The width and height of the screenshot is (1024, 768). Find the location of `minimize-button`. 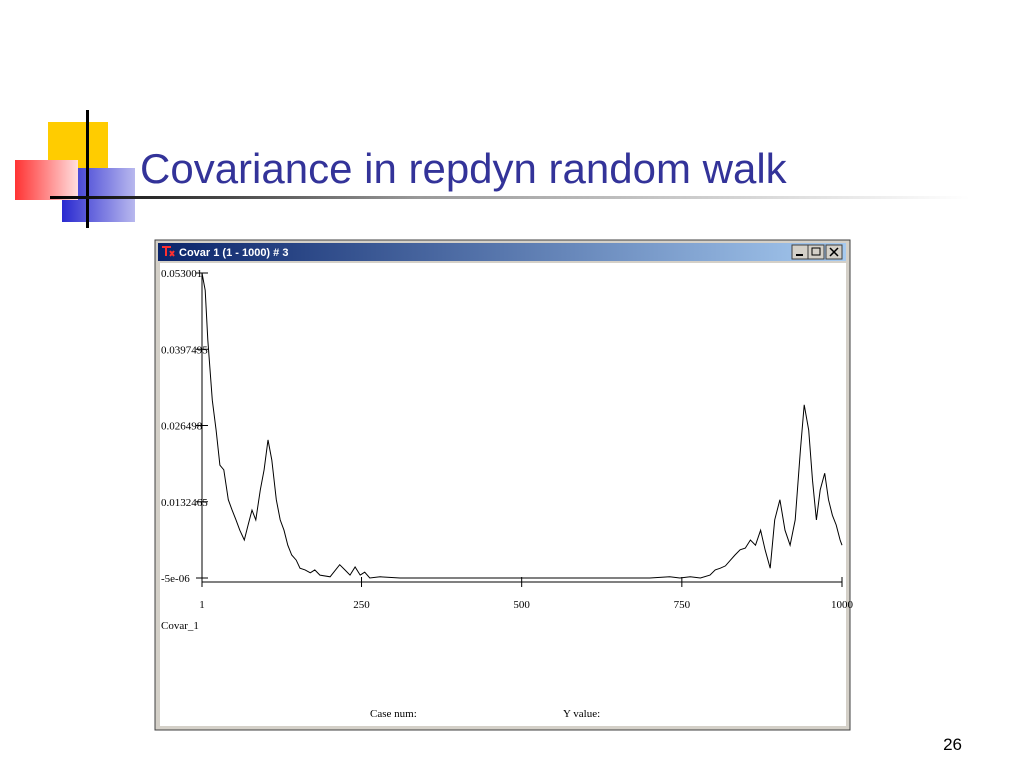

minimize-button is located at coordinates (800, 252).